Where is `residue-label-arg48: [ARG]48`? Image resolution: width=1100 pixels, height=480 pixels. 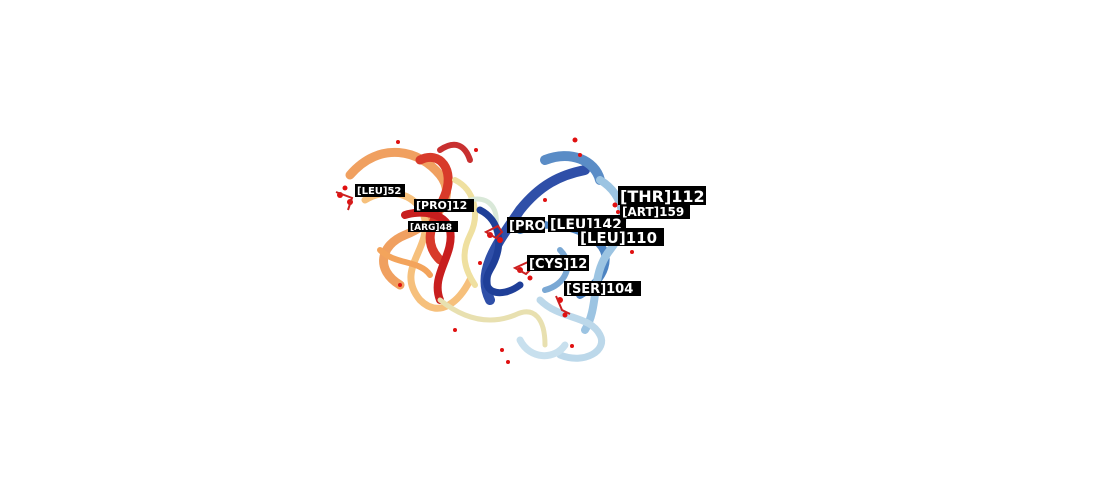
residue-label-arg48: [ARG]48 is located at coordinates (433, 227).